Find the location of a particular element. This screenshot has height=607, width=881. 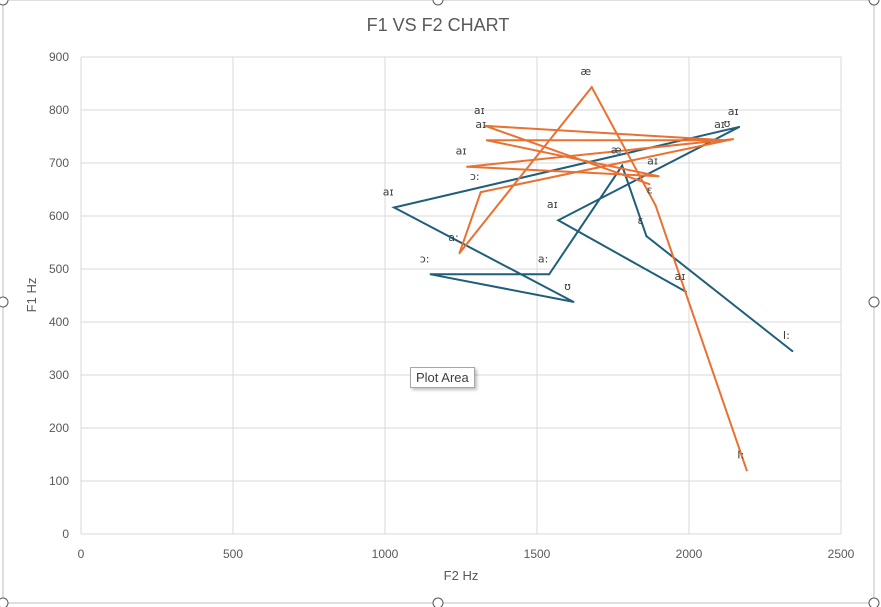

x-axis-label: F2 Hz is located at coordinates (461, 575).